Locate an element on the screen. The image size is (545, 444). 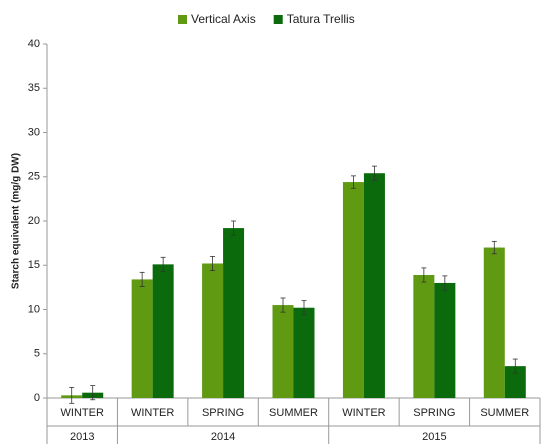
group-label: 2014 is located at coordinates (223, 437).